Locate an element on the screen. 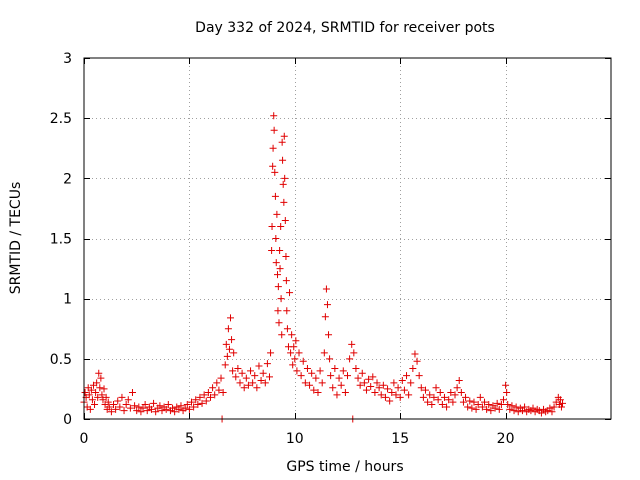 This screenshot has height=480, width=640. x-tick-label: 5 is located at coordinates (189, 439).